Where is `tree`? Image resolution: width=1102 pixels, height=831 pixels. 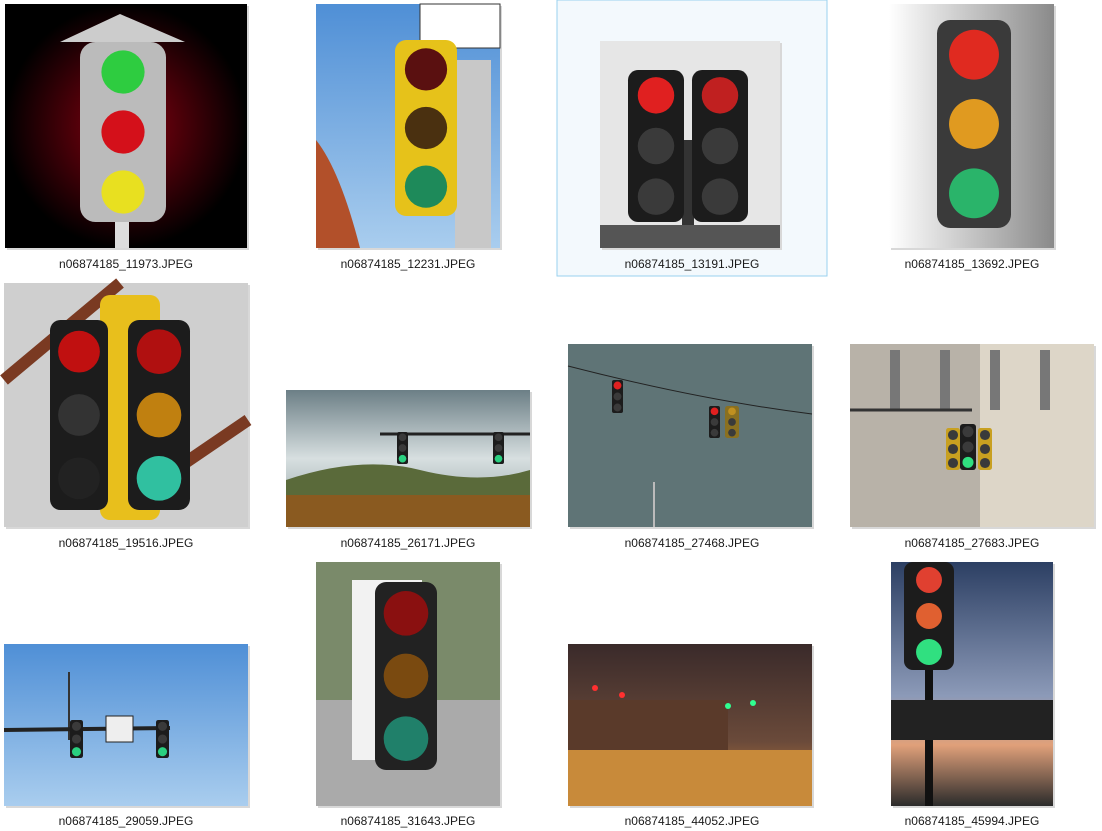
tree is located at coordinates (338, 194).